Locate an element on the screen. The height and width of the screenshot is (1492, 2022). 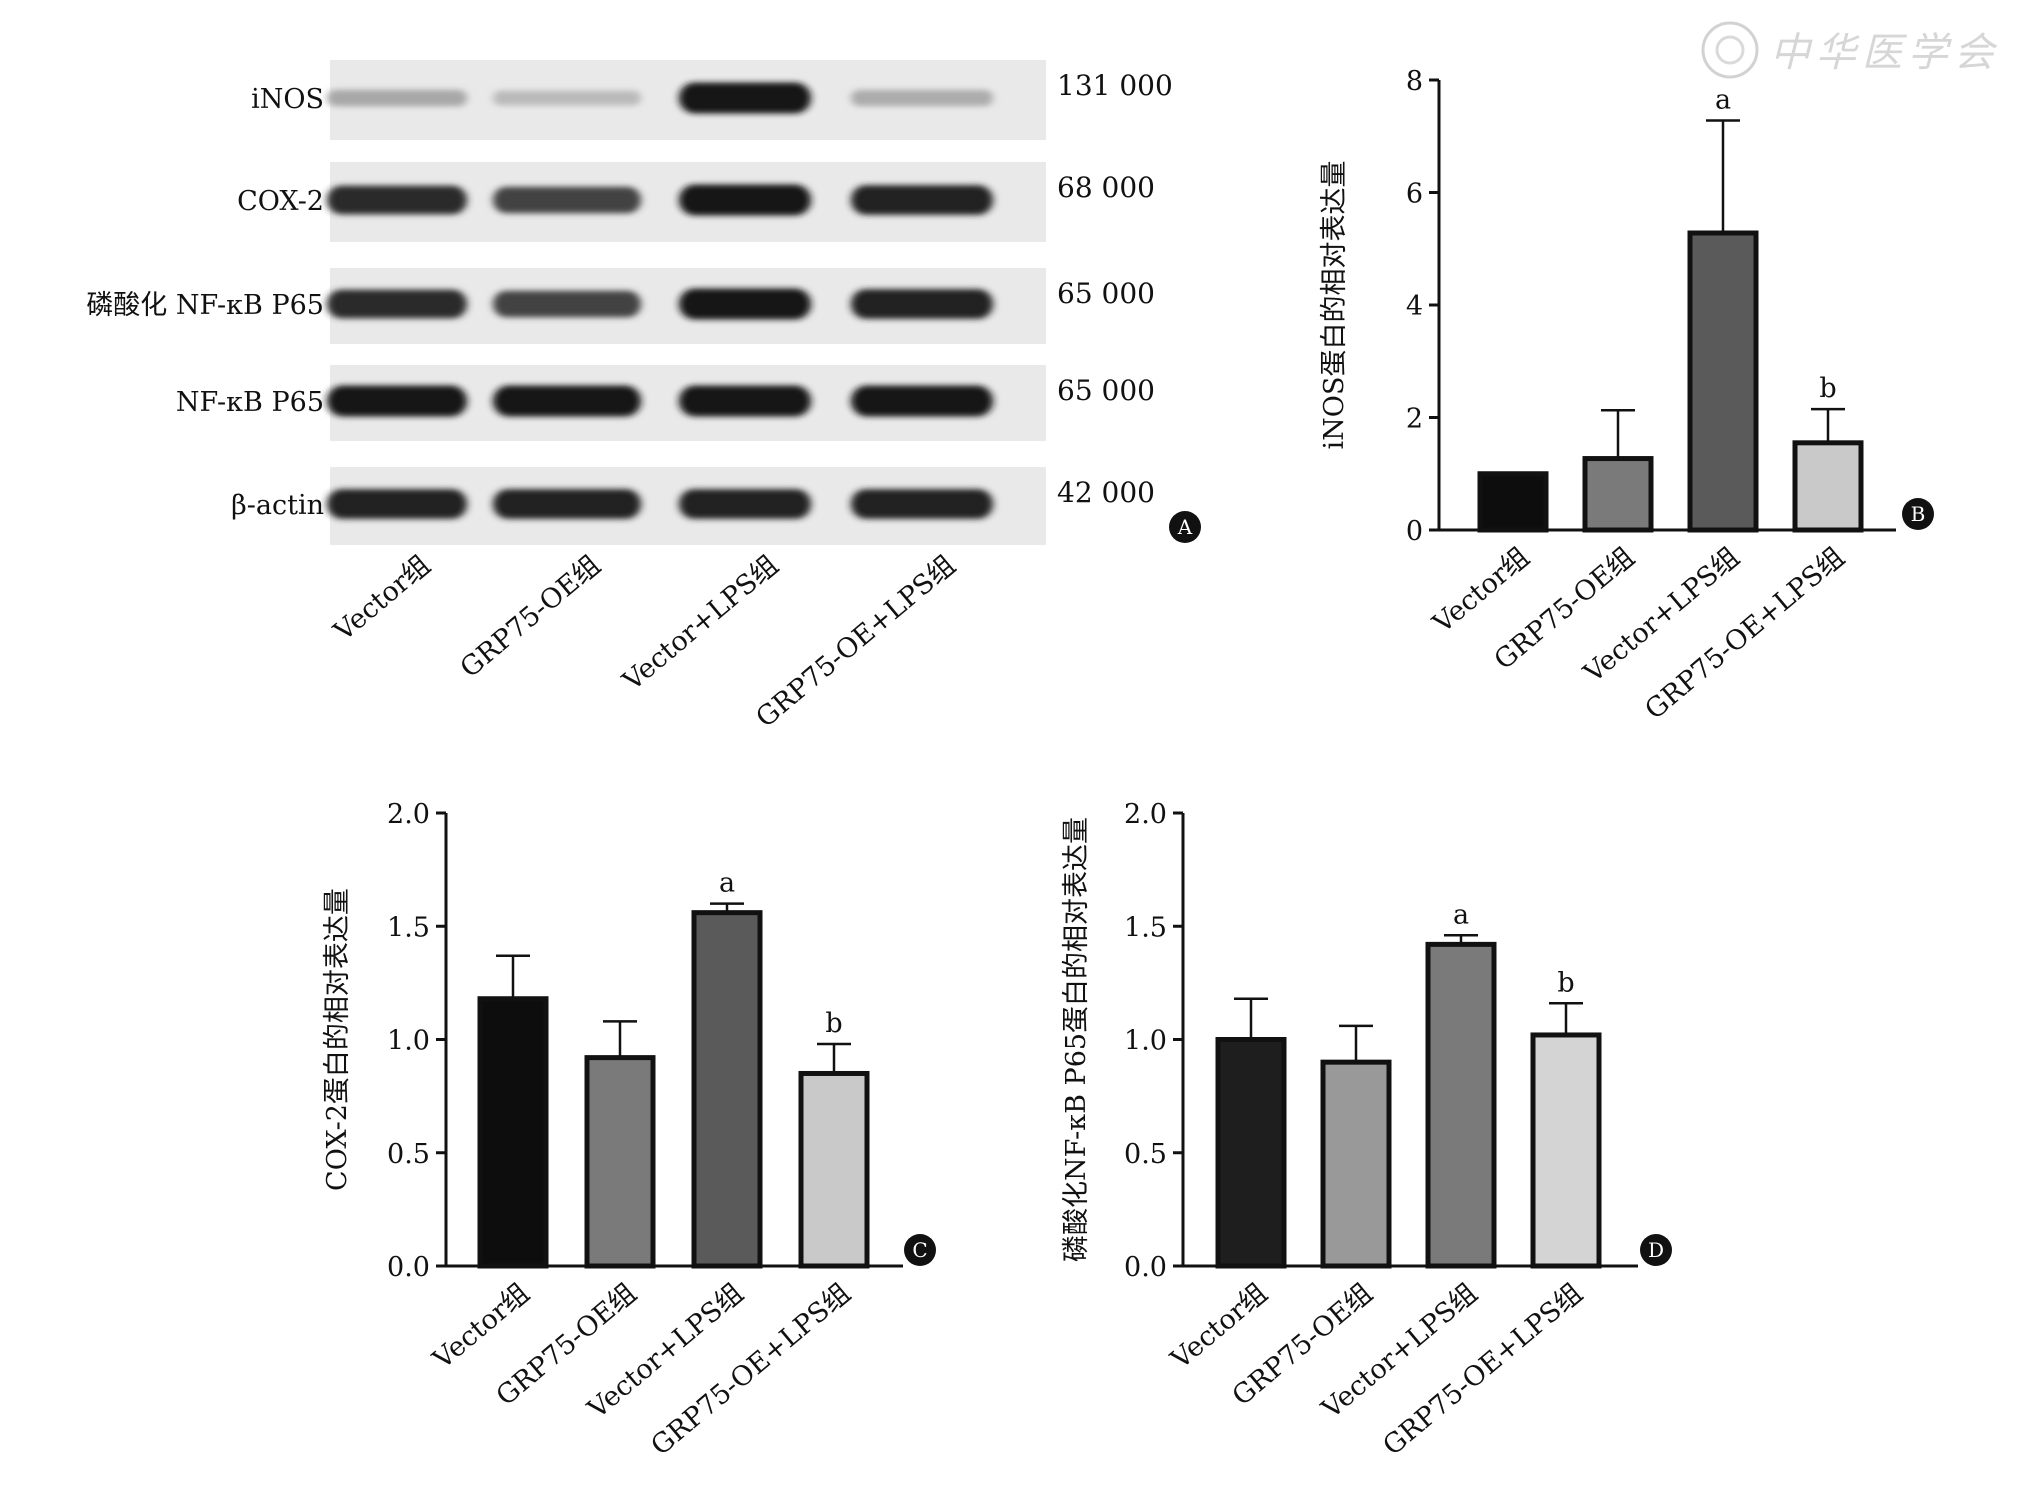
blot-strip: 磷酸化 NF-κB P65 65 000 is located at coordinates (620, 306).